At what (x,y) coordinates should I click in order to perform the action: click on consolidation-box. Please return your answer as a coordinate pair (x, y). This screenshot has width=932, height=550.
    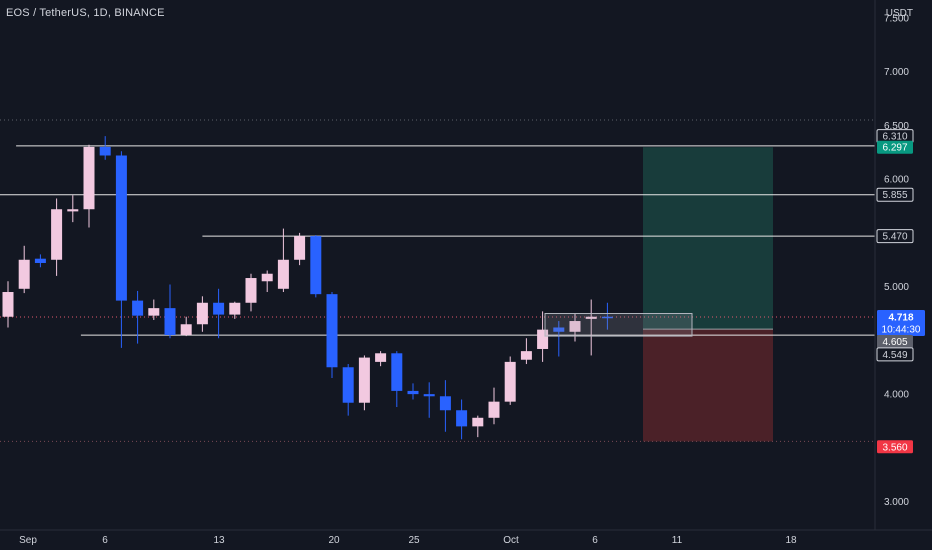
    Looking at the image, I should click on (618, 325).